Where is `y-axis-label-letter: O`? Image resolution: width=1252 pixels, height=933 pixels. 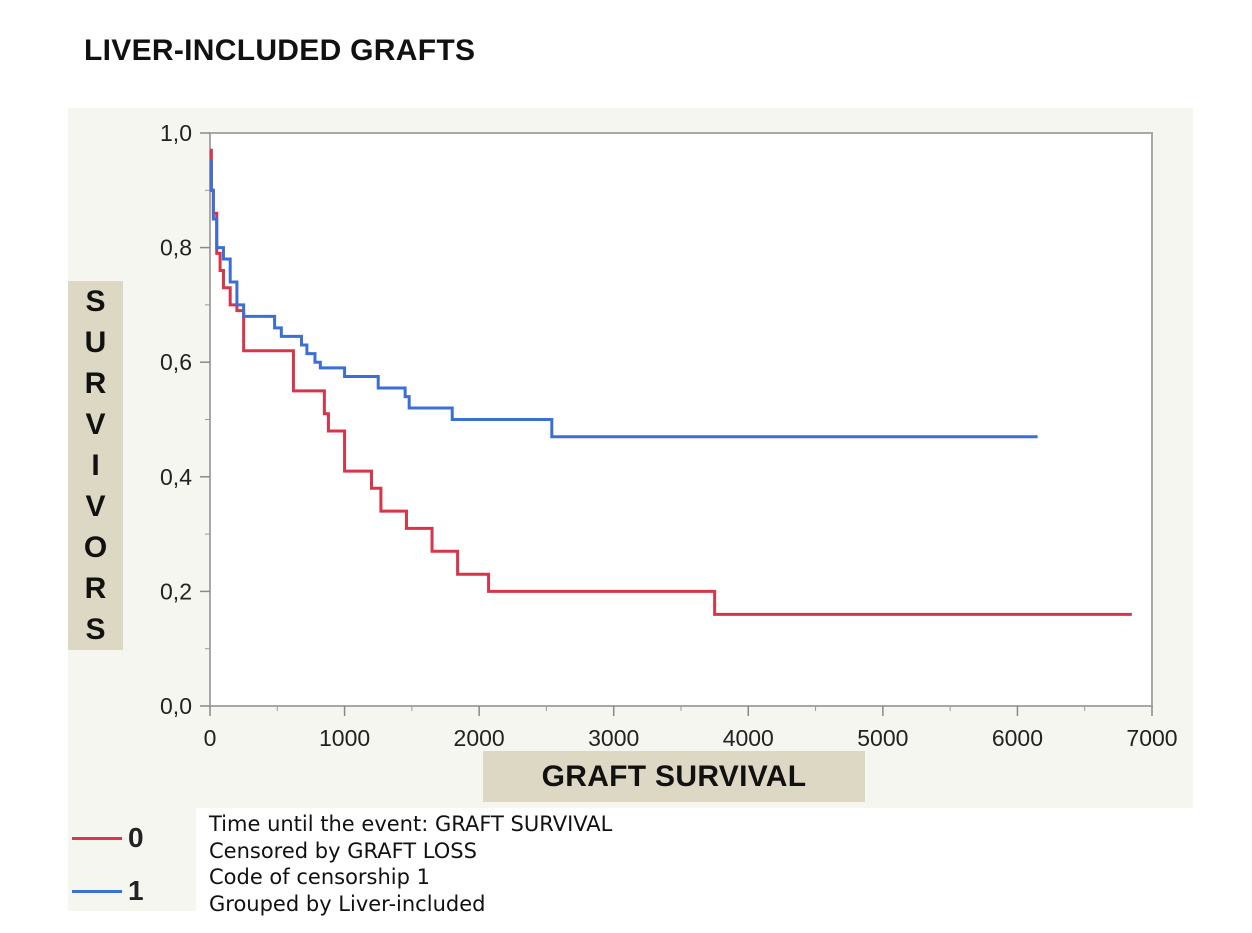 y-axis-label-letter: O is located at coordinates (95, 547).